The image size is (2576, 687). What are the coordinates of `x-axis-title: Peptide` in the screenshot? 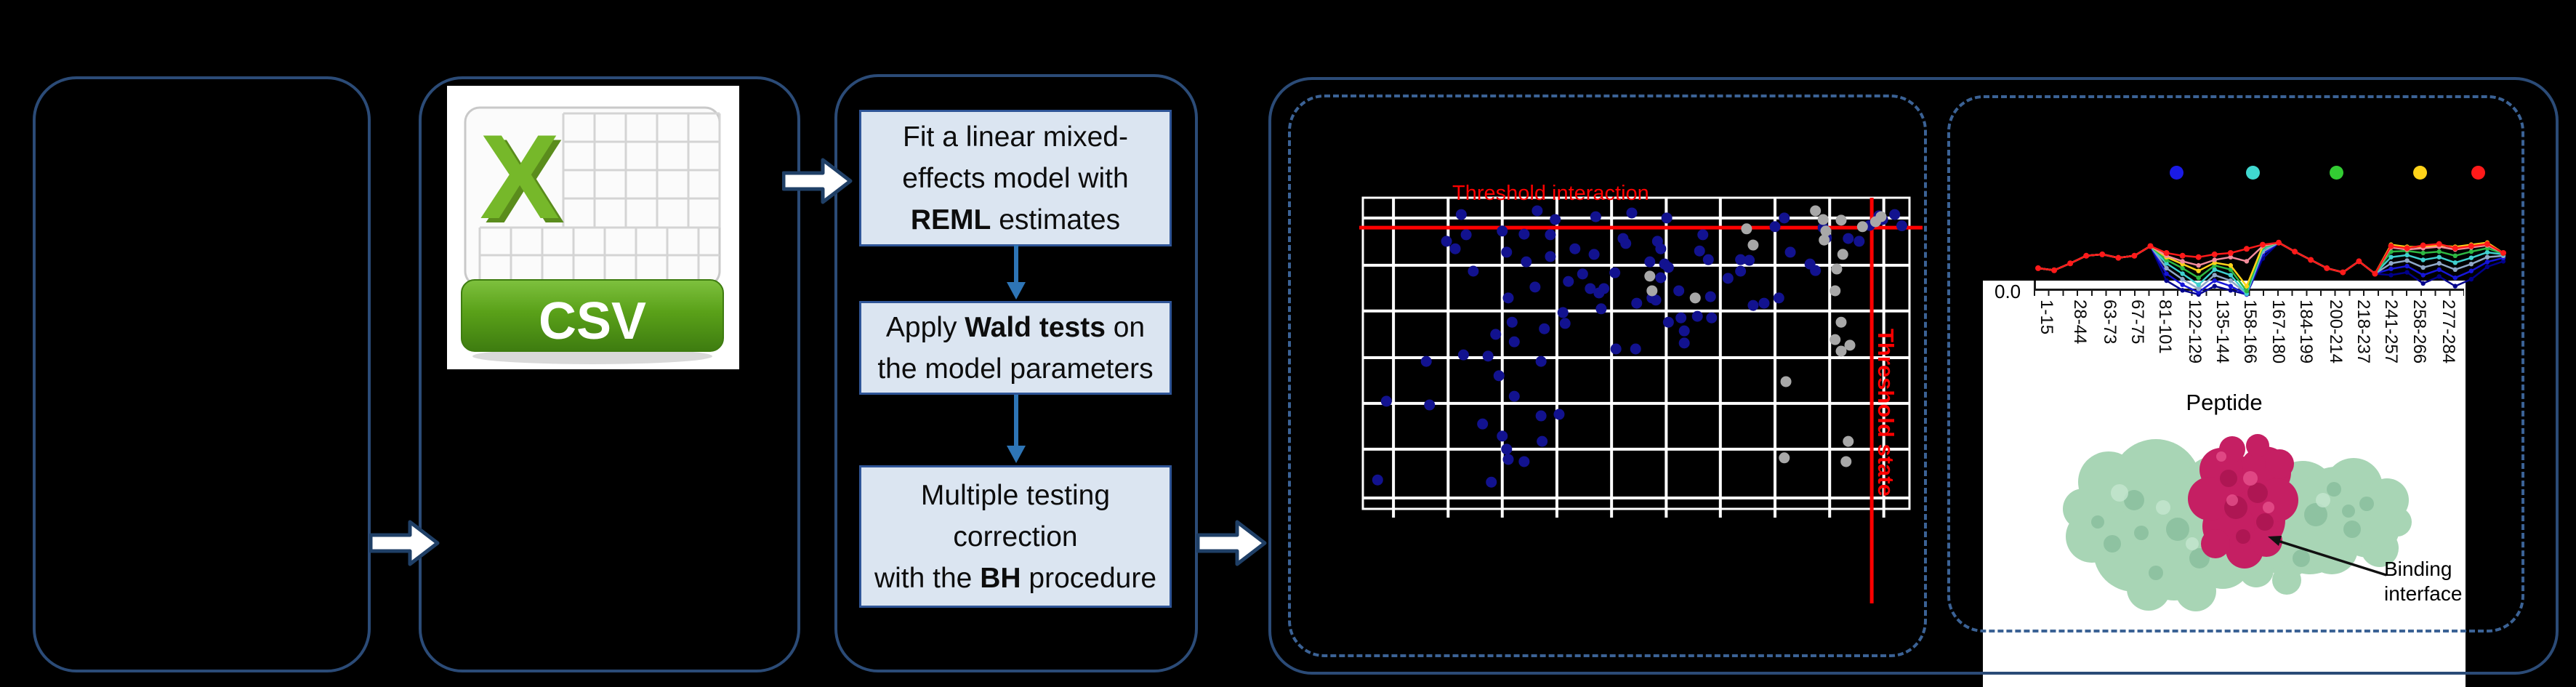 It's located at (2224, 402).